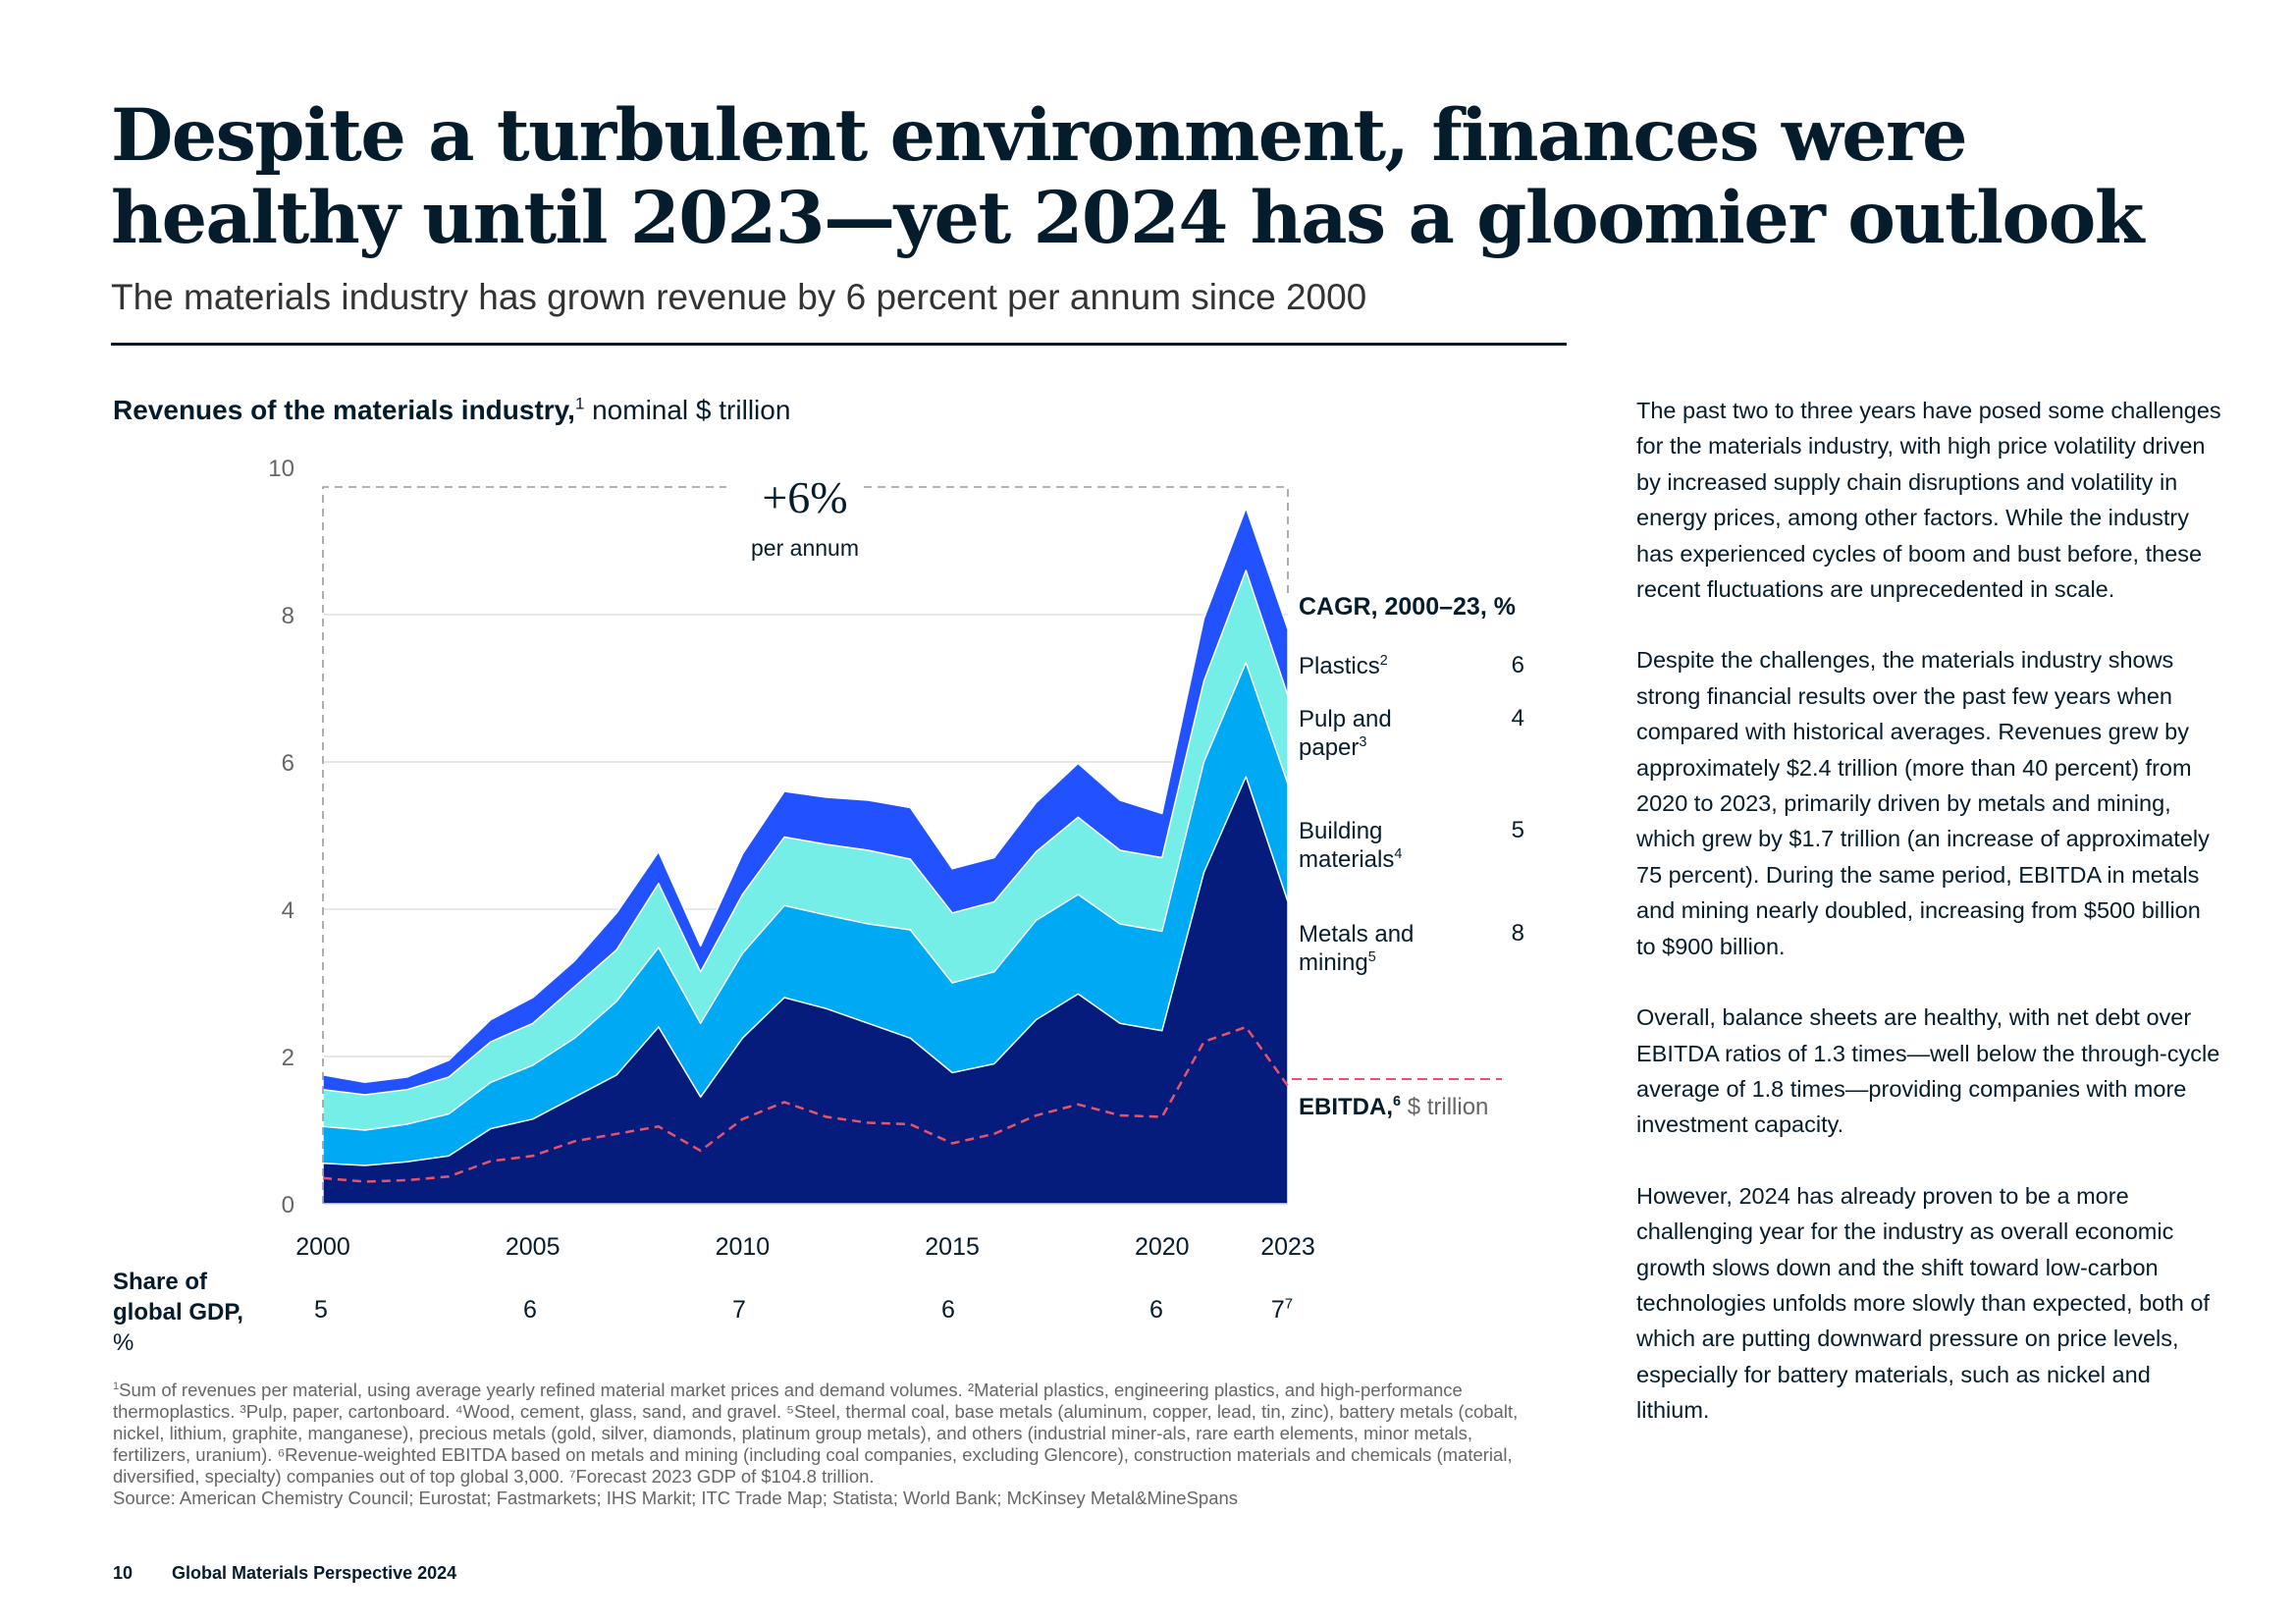 This screenshot has width=2296, height=1624. What do you see at coordinates (580, 403) in the screenshot?
I see `chart-title-footnote-ref: 1` at bounding box center [580, 403].